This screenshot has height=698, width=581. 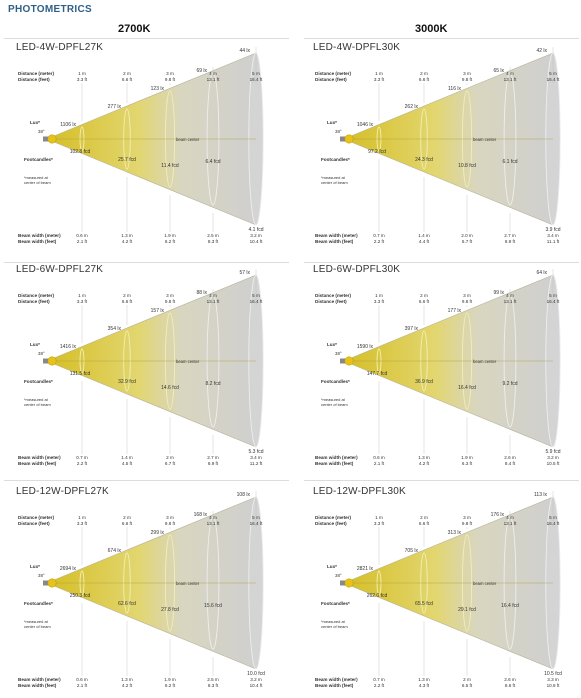 I want to click on footcandle-value: 262.0 fcd, so click(x=377, y=596).